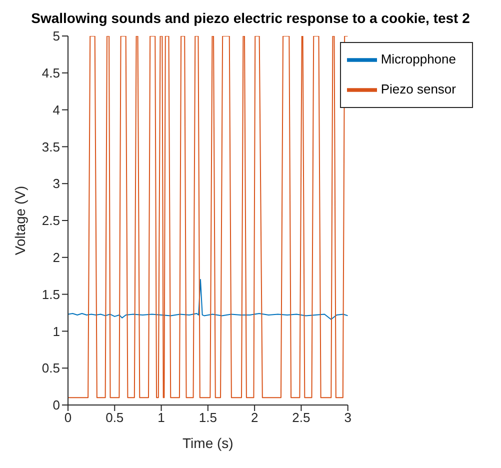  Describe the element at coordinates (56, 36) in the screenshot. I see `y-tick-label: 5` at that location.